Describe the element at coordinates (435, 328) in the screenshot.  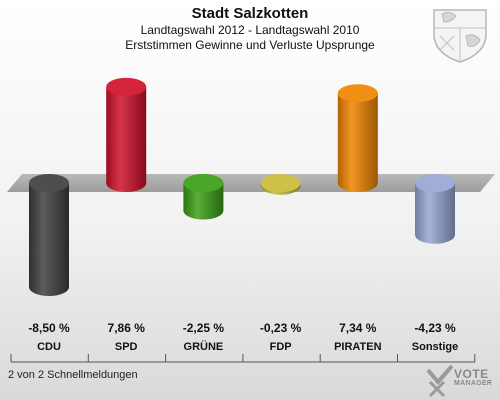
I see `value-label-sonstige: -4,23 %` at that location.